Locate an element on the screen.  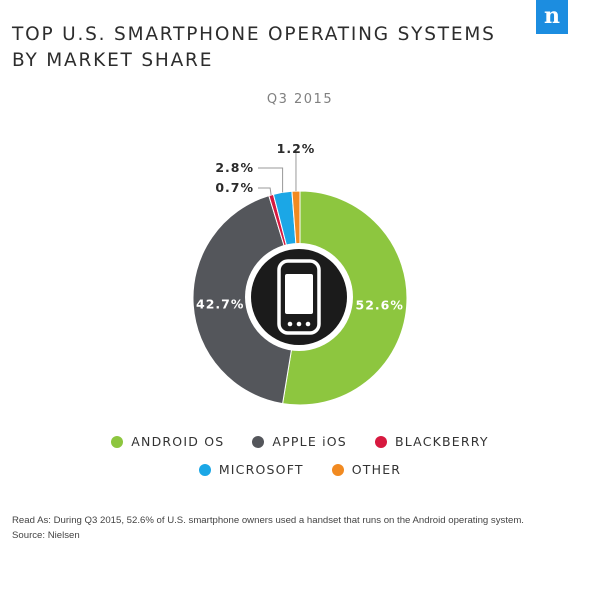
legend-item-microsoft: MICROSOFT is located at coordinates (251, 469).